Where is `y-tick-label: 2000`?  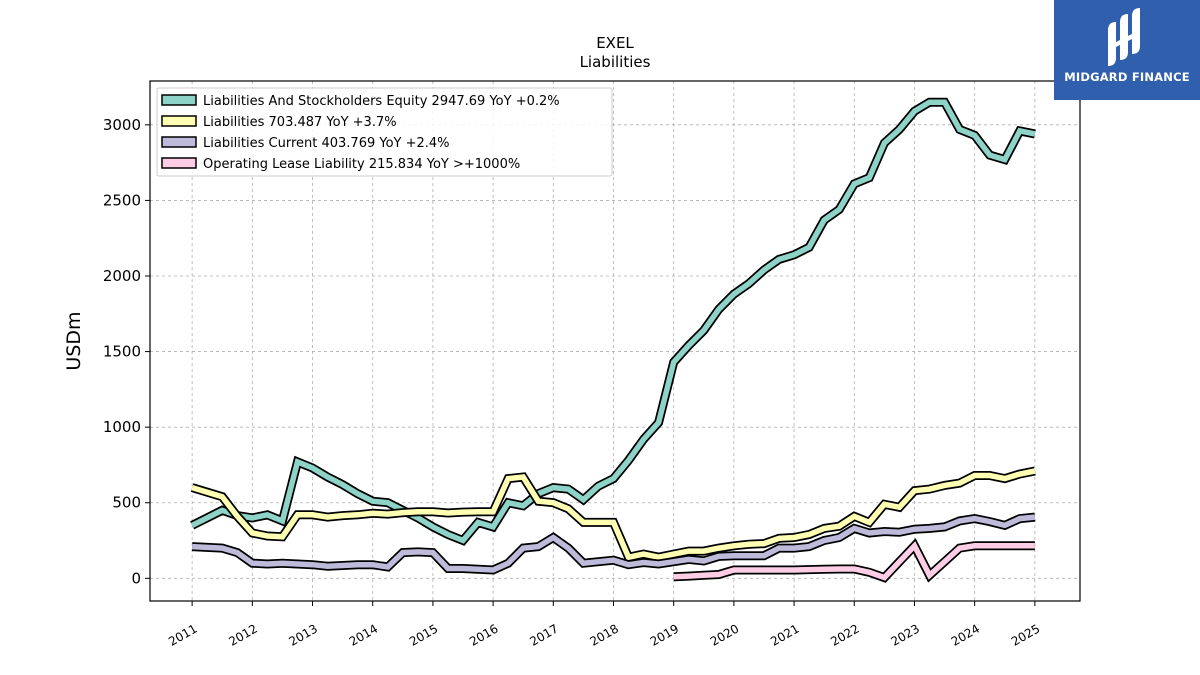
y-tick-label: 2000 is located at coordinates (122, 276).